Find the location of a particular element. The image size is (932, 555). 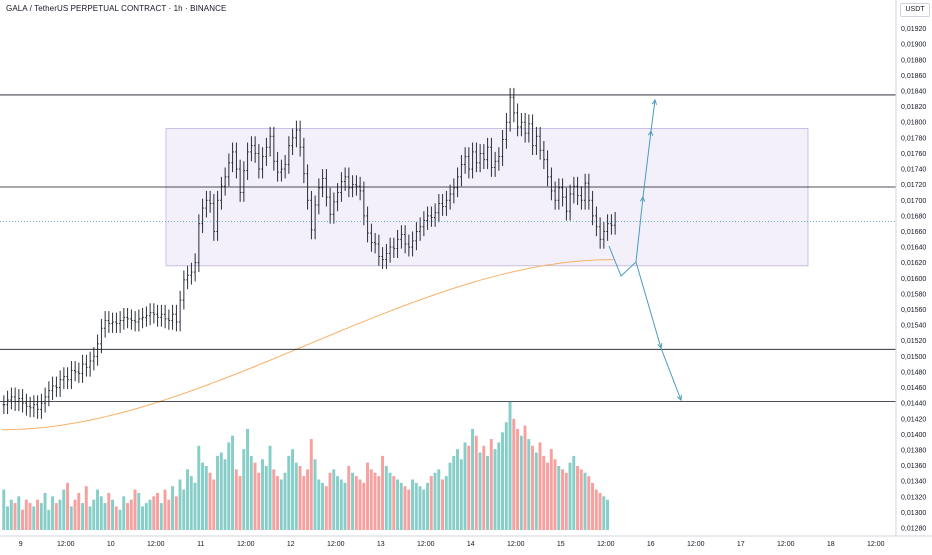

arrow-head is located at coordinates (679, 398).